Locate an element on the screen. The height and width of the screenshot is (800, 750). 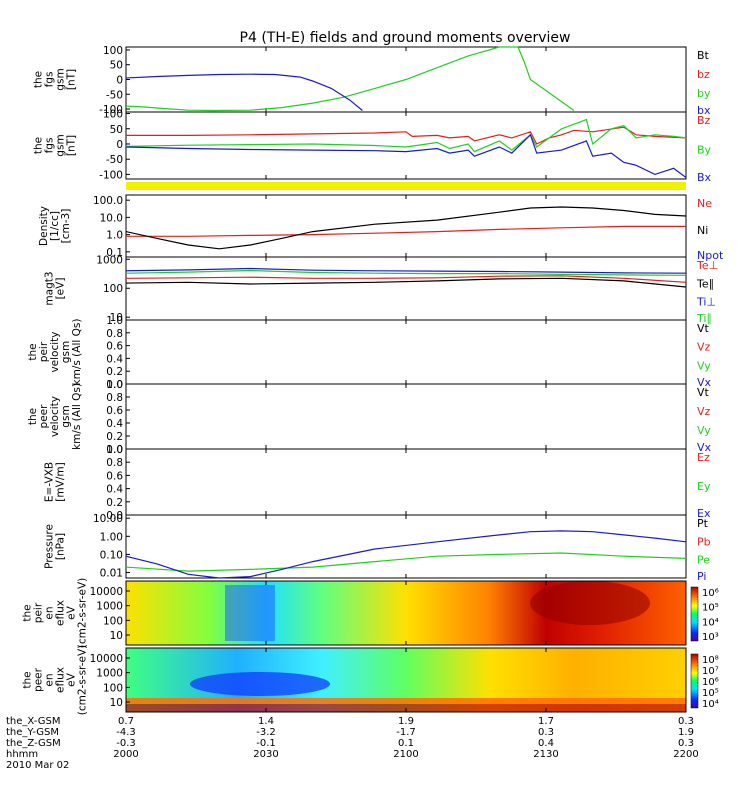
x-row-label-date: 2010 Mar 02 is located at coordinates (37, 765).